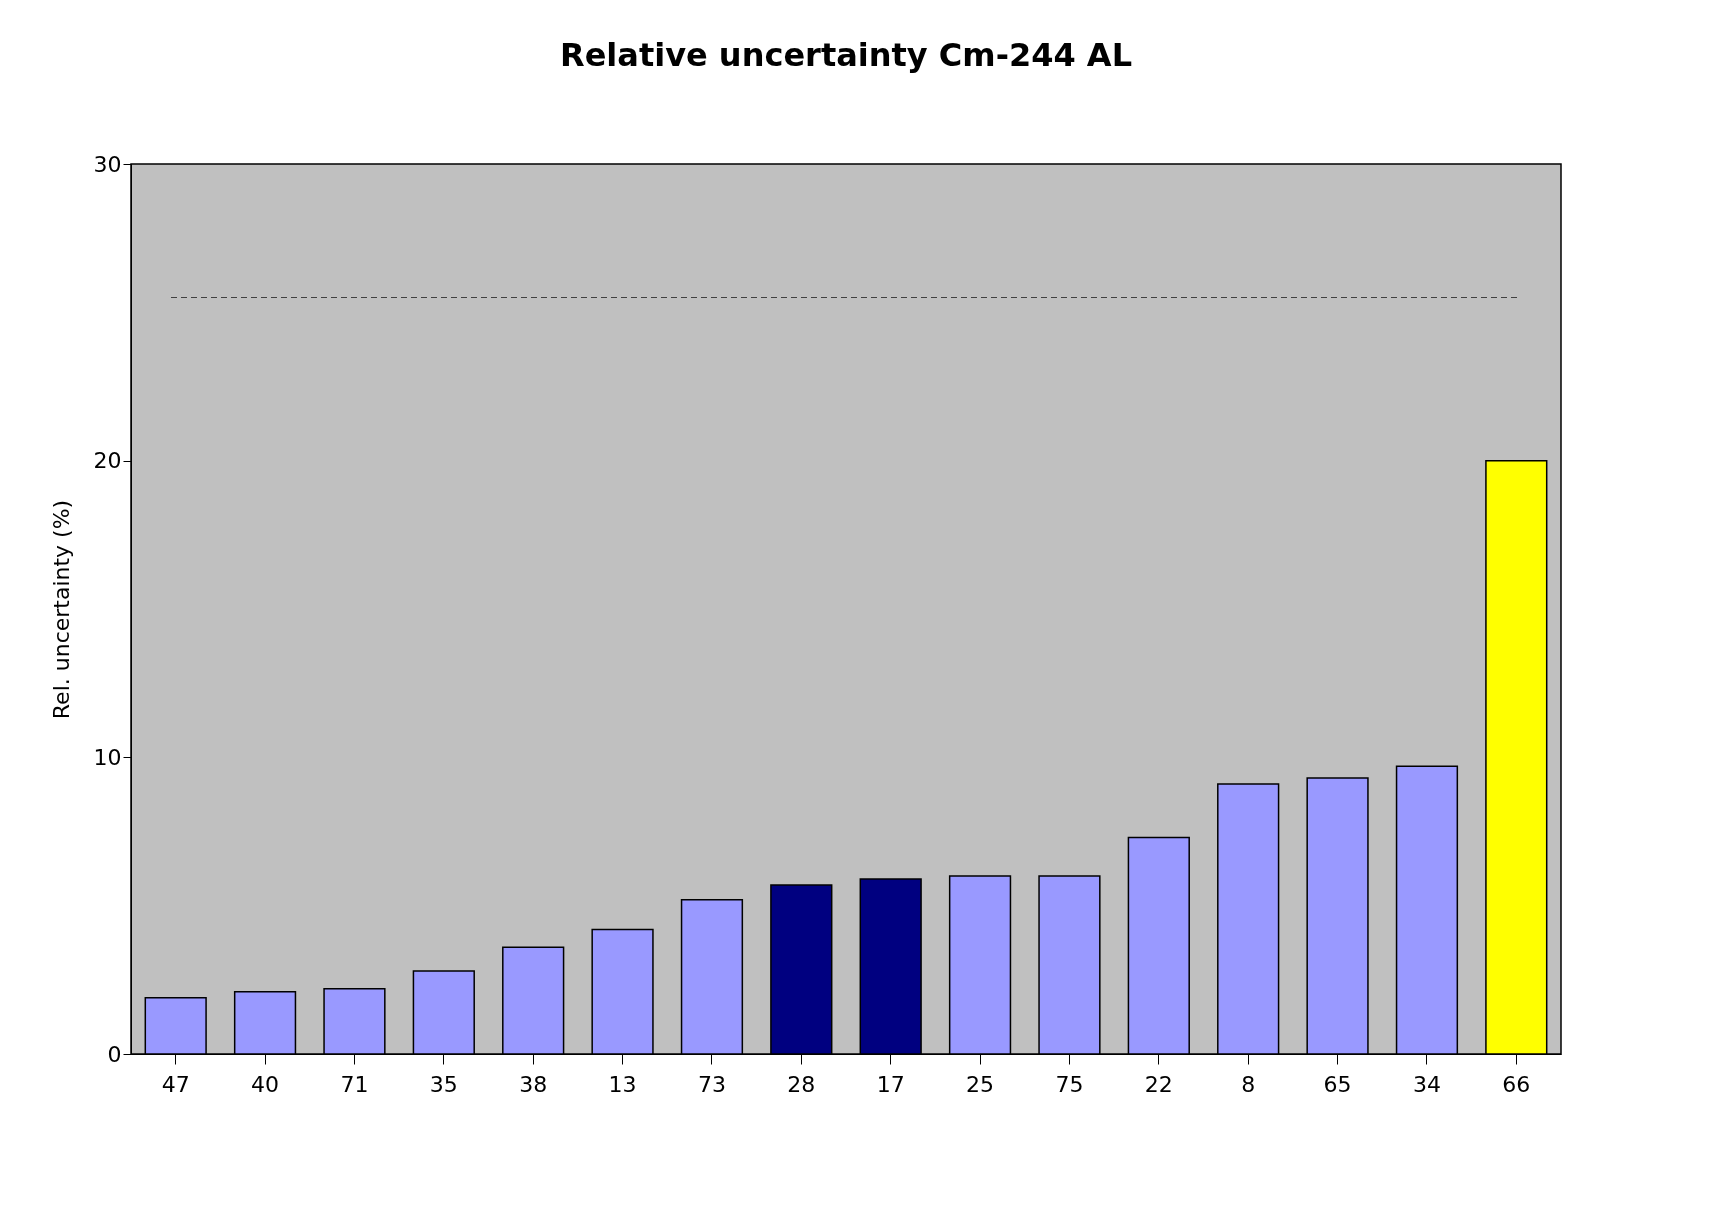  What do you see at coordinates (890, 1084) in the screenshot?
I see `x-tick-label: 17` at bounding box center [890, 1084].